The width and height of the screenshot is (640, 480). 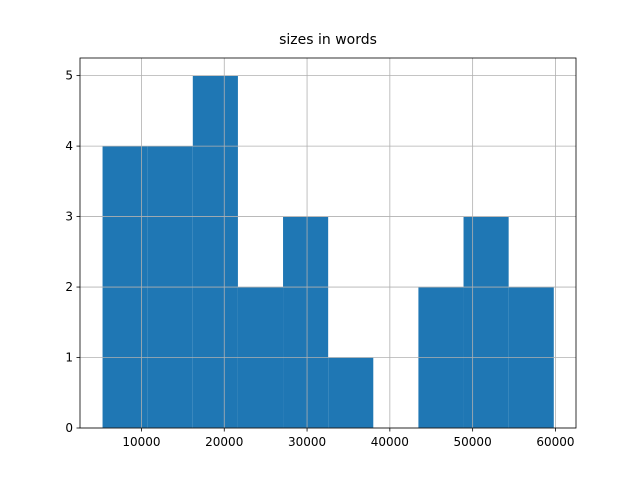 I want to click on x-tick-label: 60000, so click(x=555, y=442).